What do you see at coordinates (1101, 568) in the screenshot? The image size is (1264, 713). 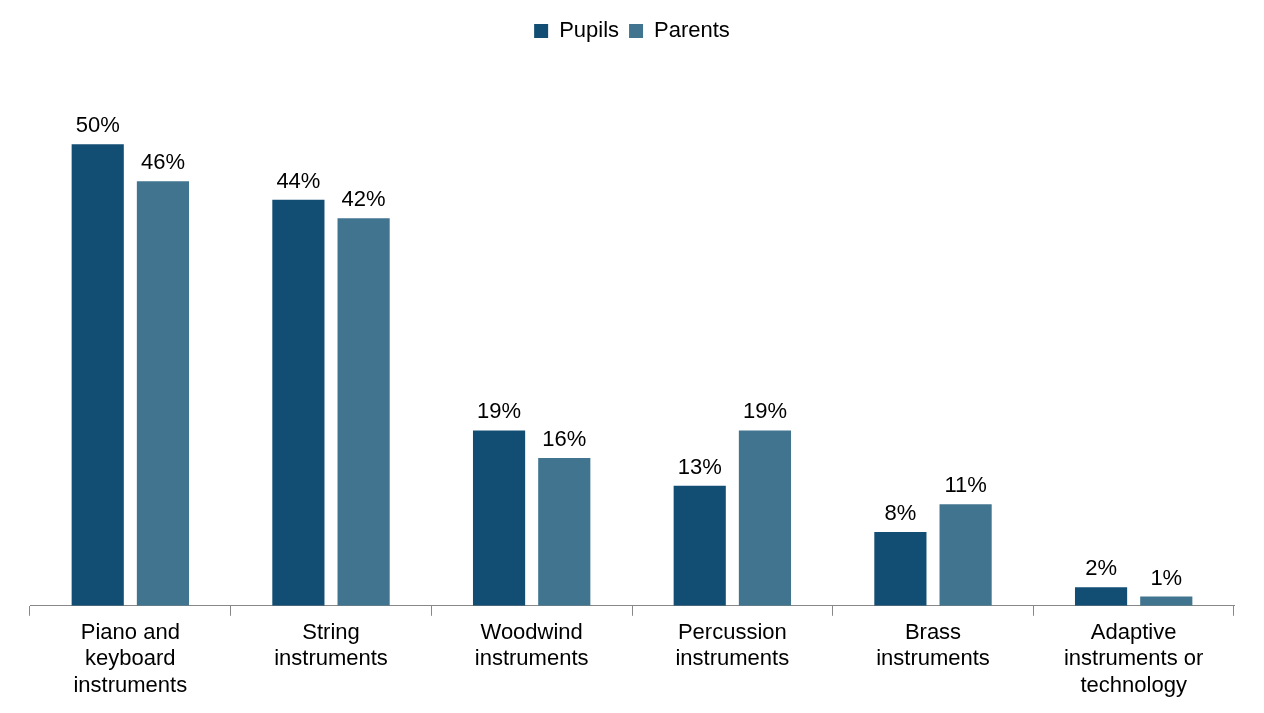 I see `data-label: 2%` at bounding box center [1101, 568].